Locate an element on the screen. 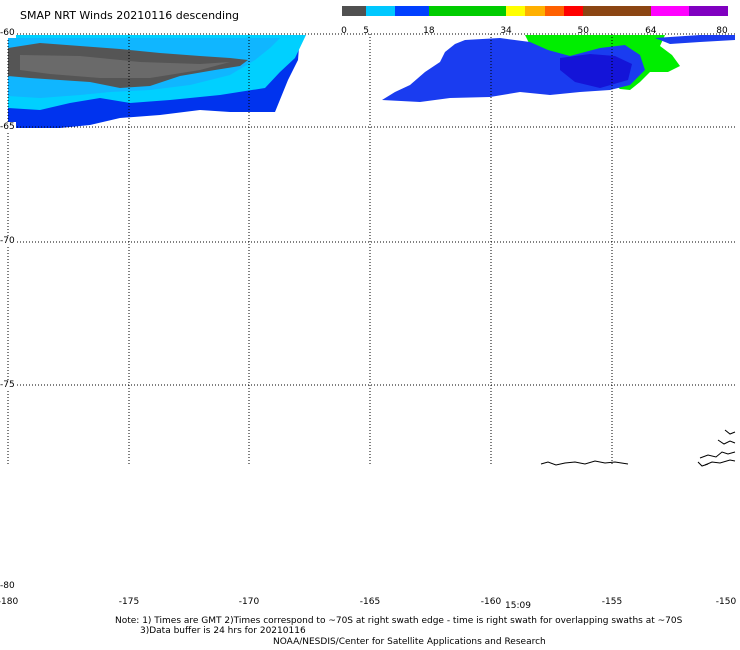 This screenshot has width=740, height=650. map-title: SMAP NRT Winds 20210116 descending is located at coordinates (130, 15).